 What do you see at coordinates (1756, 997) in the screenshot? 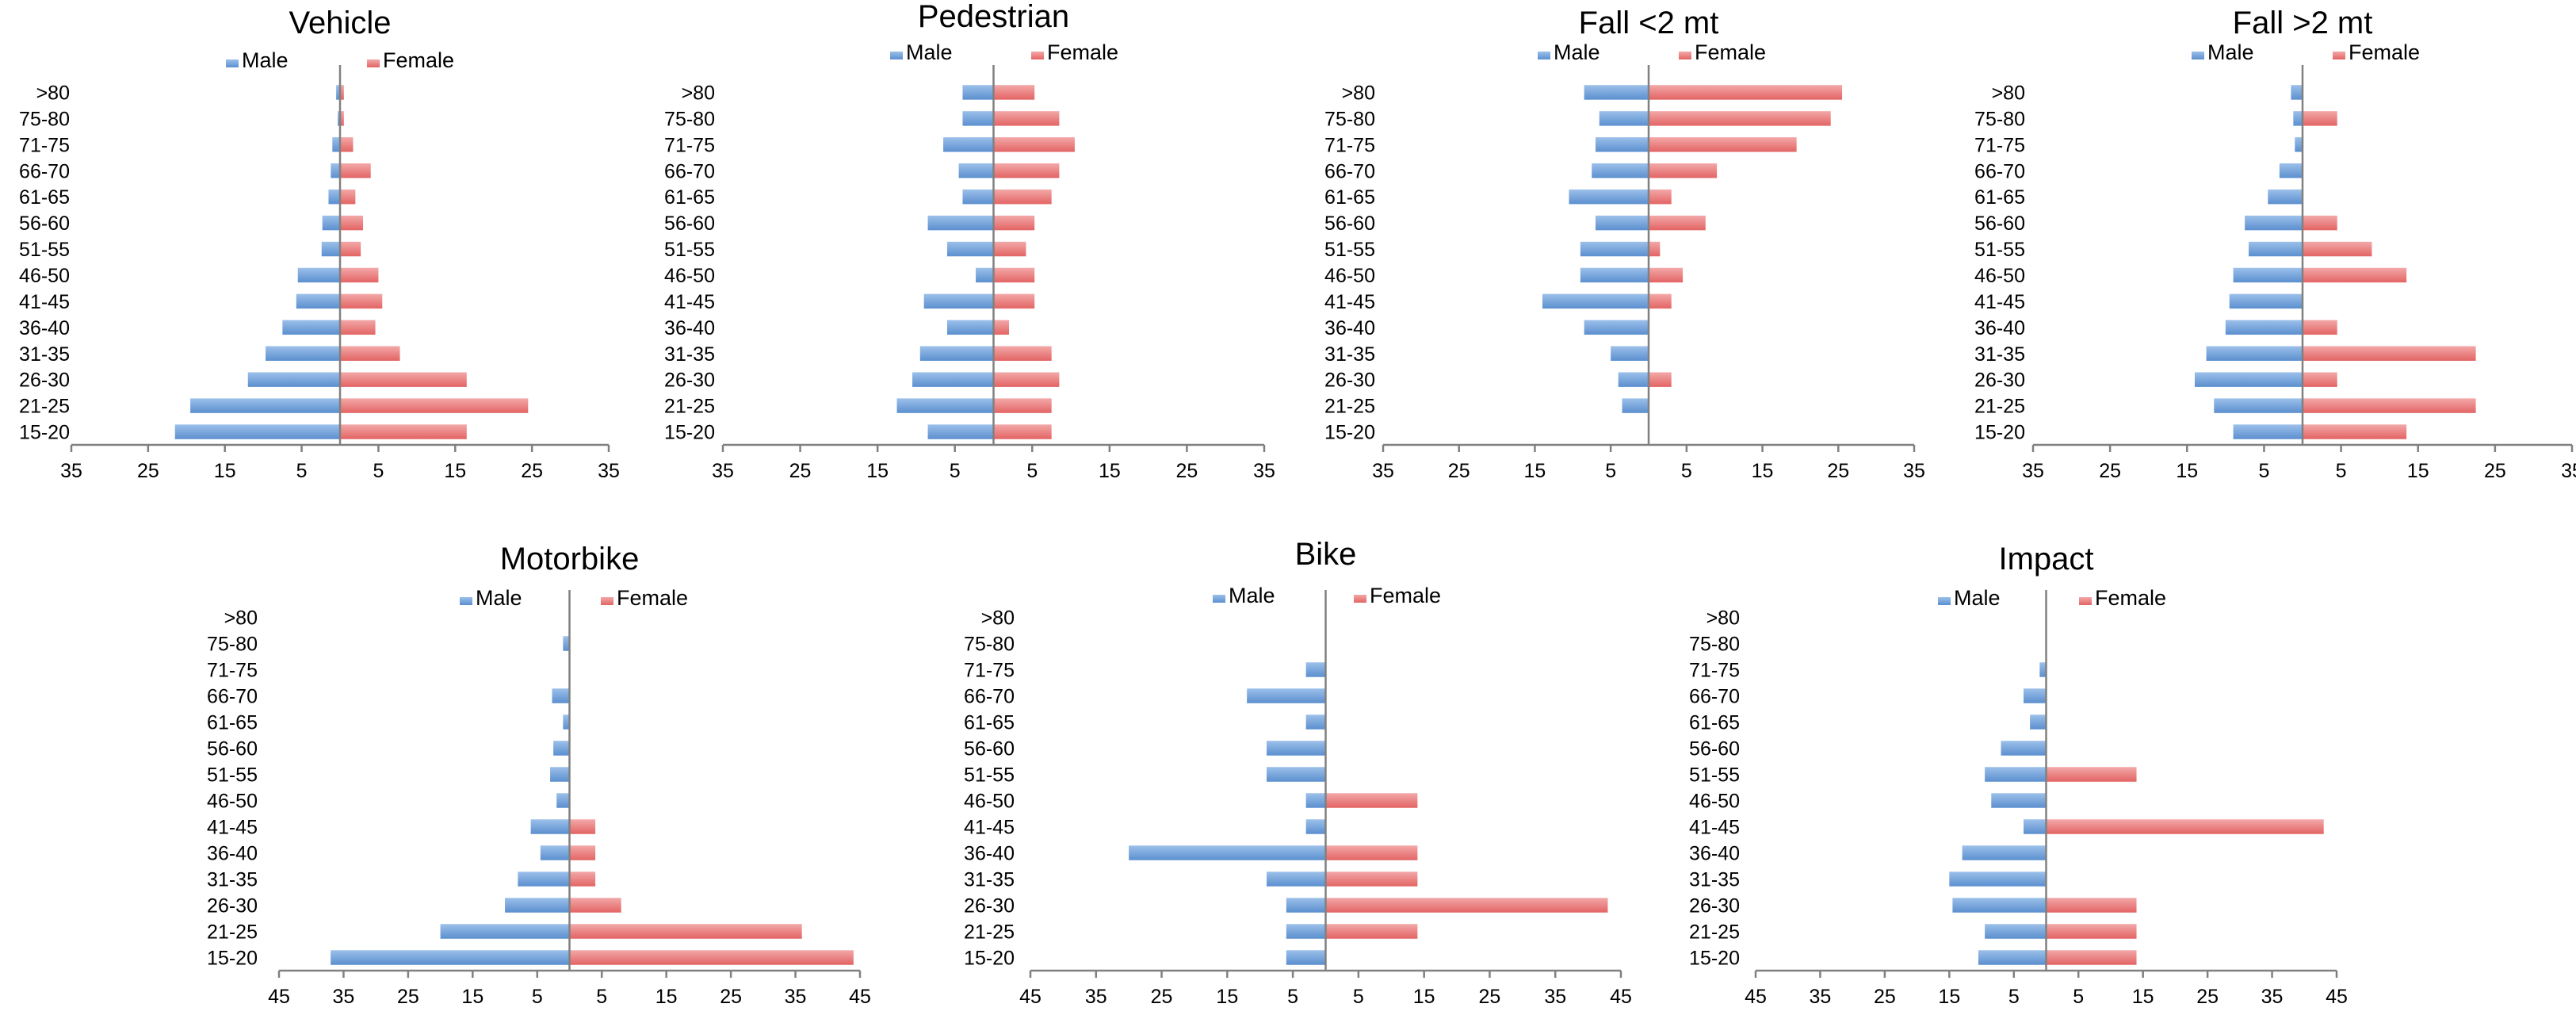
I see `x-tick-label: 45` at bounding box center [1756, 997].